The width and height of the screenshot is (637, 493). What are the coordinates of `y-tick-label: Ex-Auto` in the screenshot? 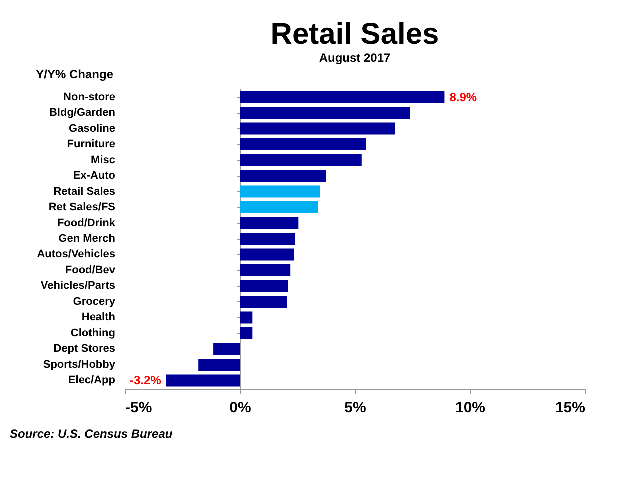 It's located at (94, 176).